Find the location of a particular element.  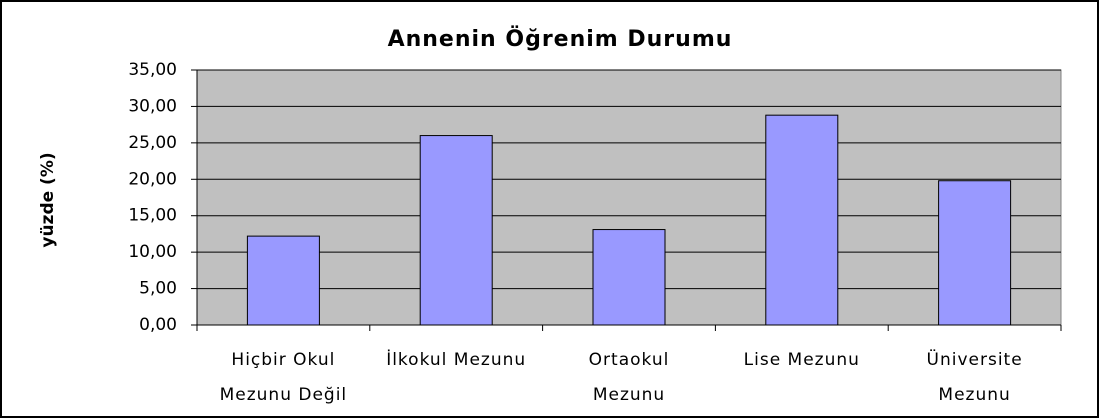

x-tick-label: Lise Mezunu is located at coordinates (801, 360).